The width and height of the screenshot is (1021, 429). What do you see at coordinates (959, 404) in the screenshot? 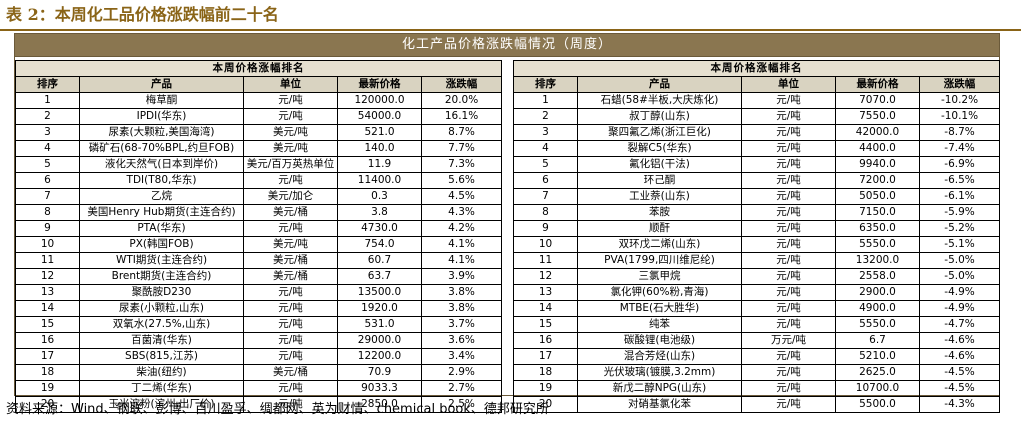
I see `change-cell: -4.3%` at bounding box center [959, 404].